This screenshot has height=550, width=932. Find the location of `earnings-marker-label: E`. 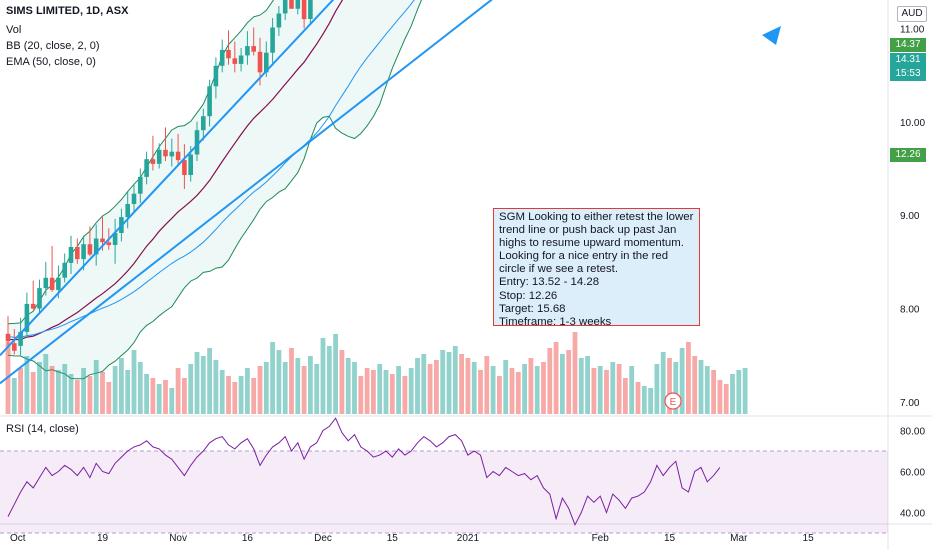

earnings-marker-label: E is located at coordinates (673, 402).